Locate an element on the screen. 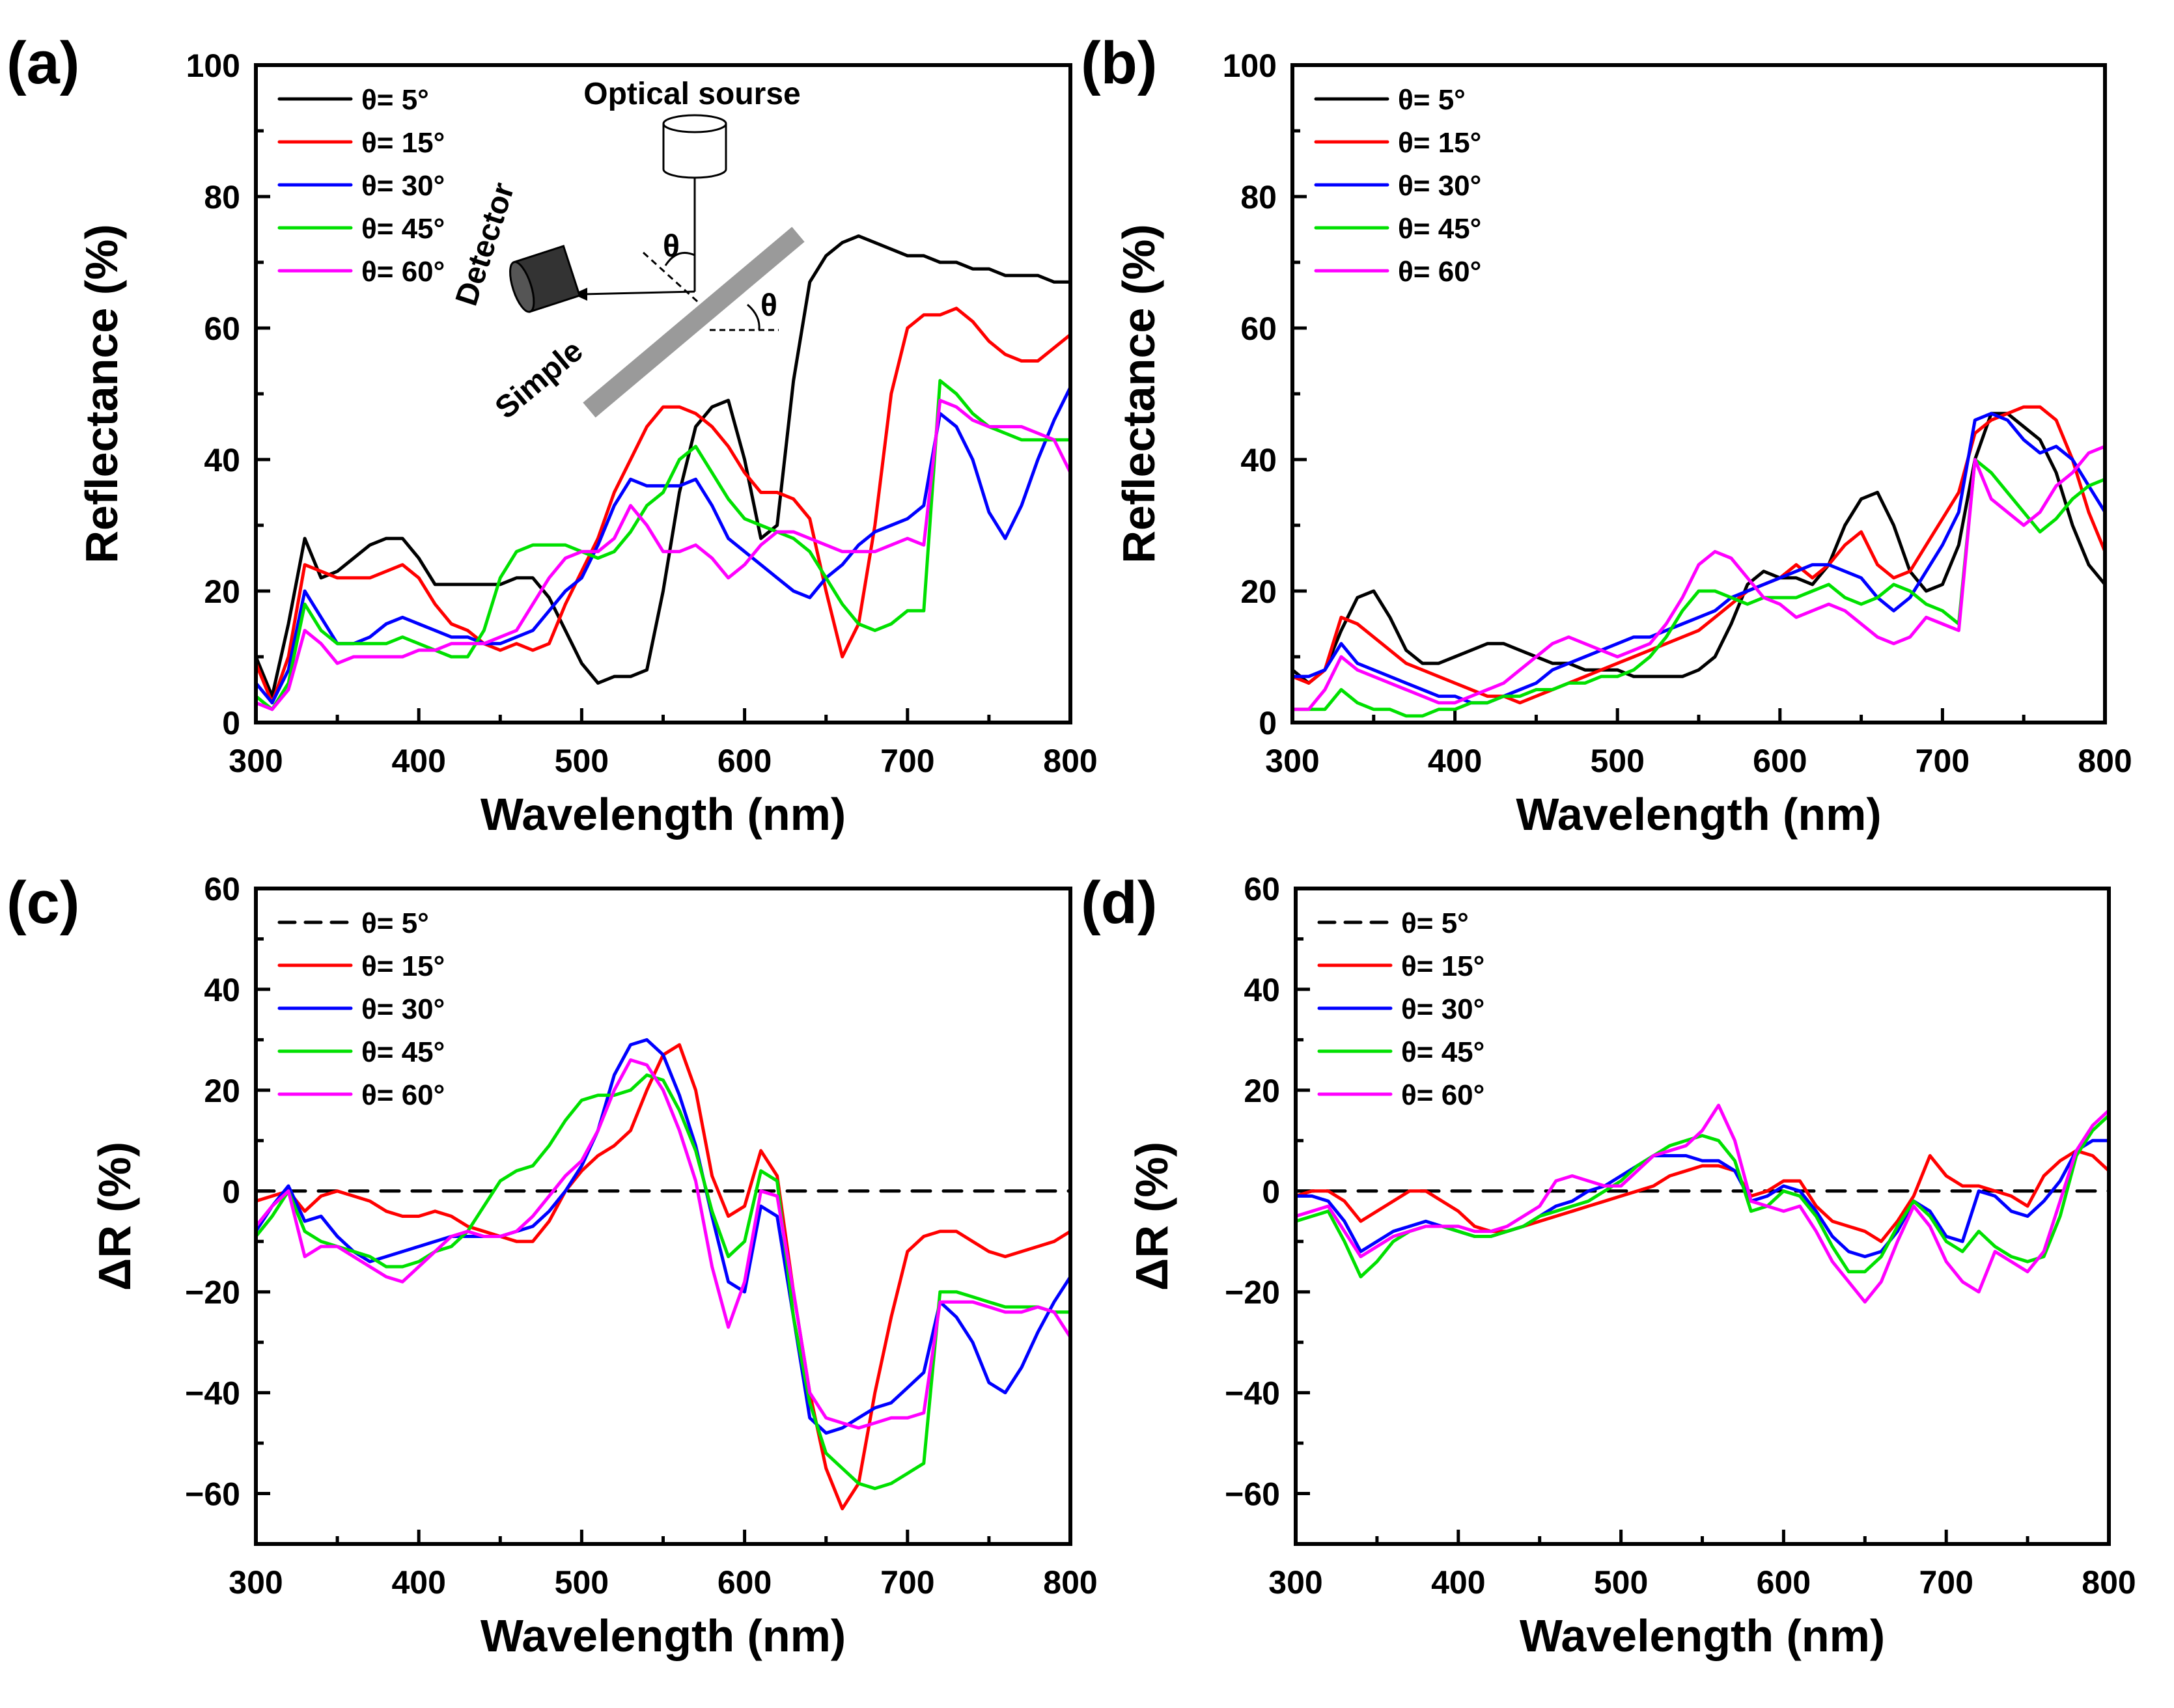 This screenshot has height=1708, width=2174. optical-source-icon is located at coordinates (695, 151).